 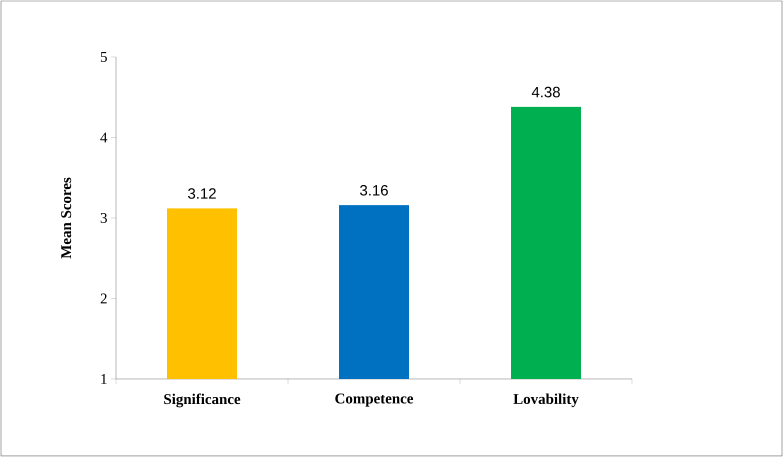 I want to click on y-tick-label: 2, so click(x=103, y=299).